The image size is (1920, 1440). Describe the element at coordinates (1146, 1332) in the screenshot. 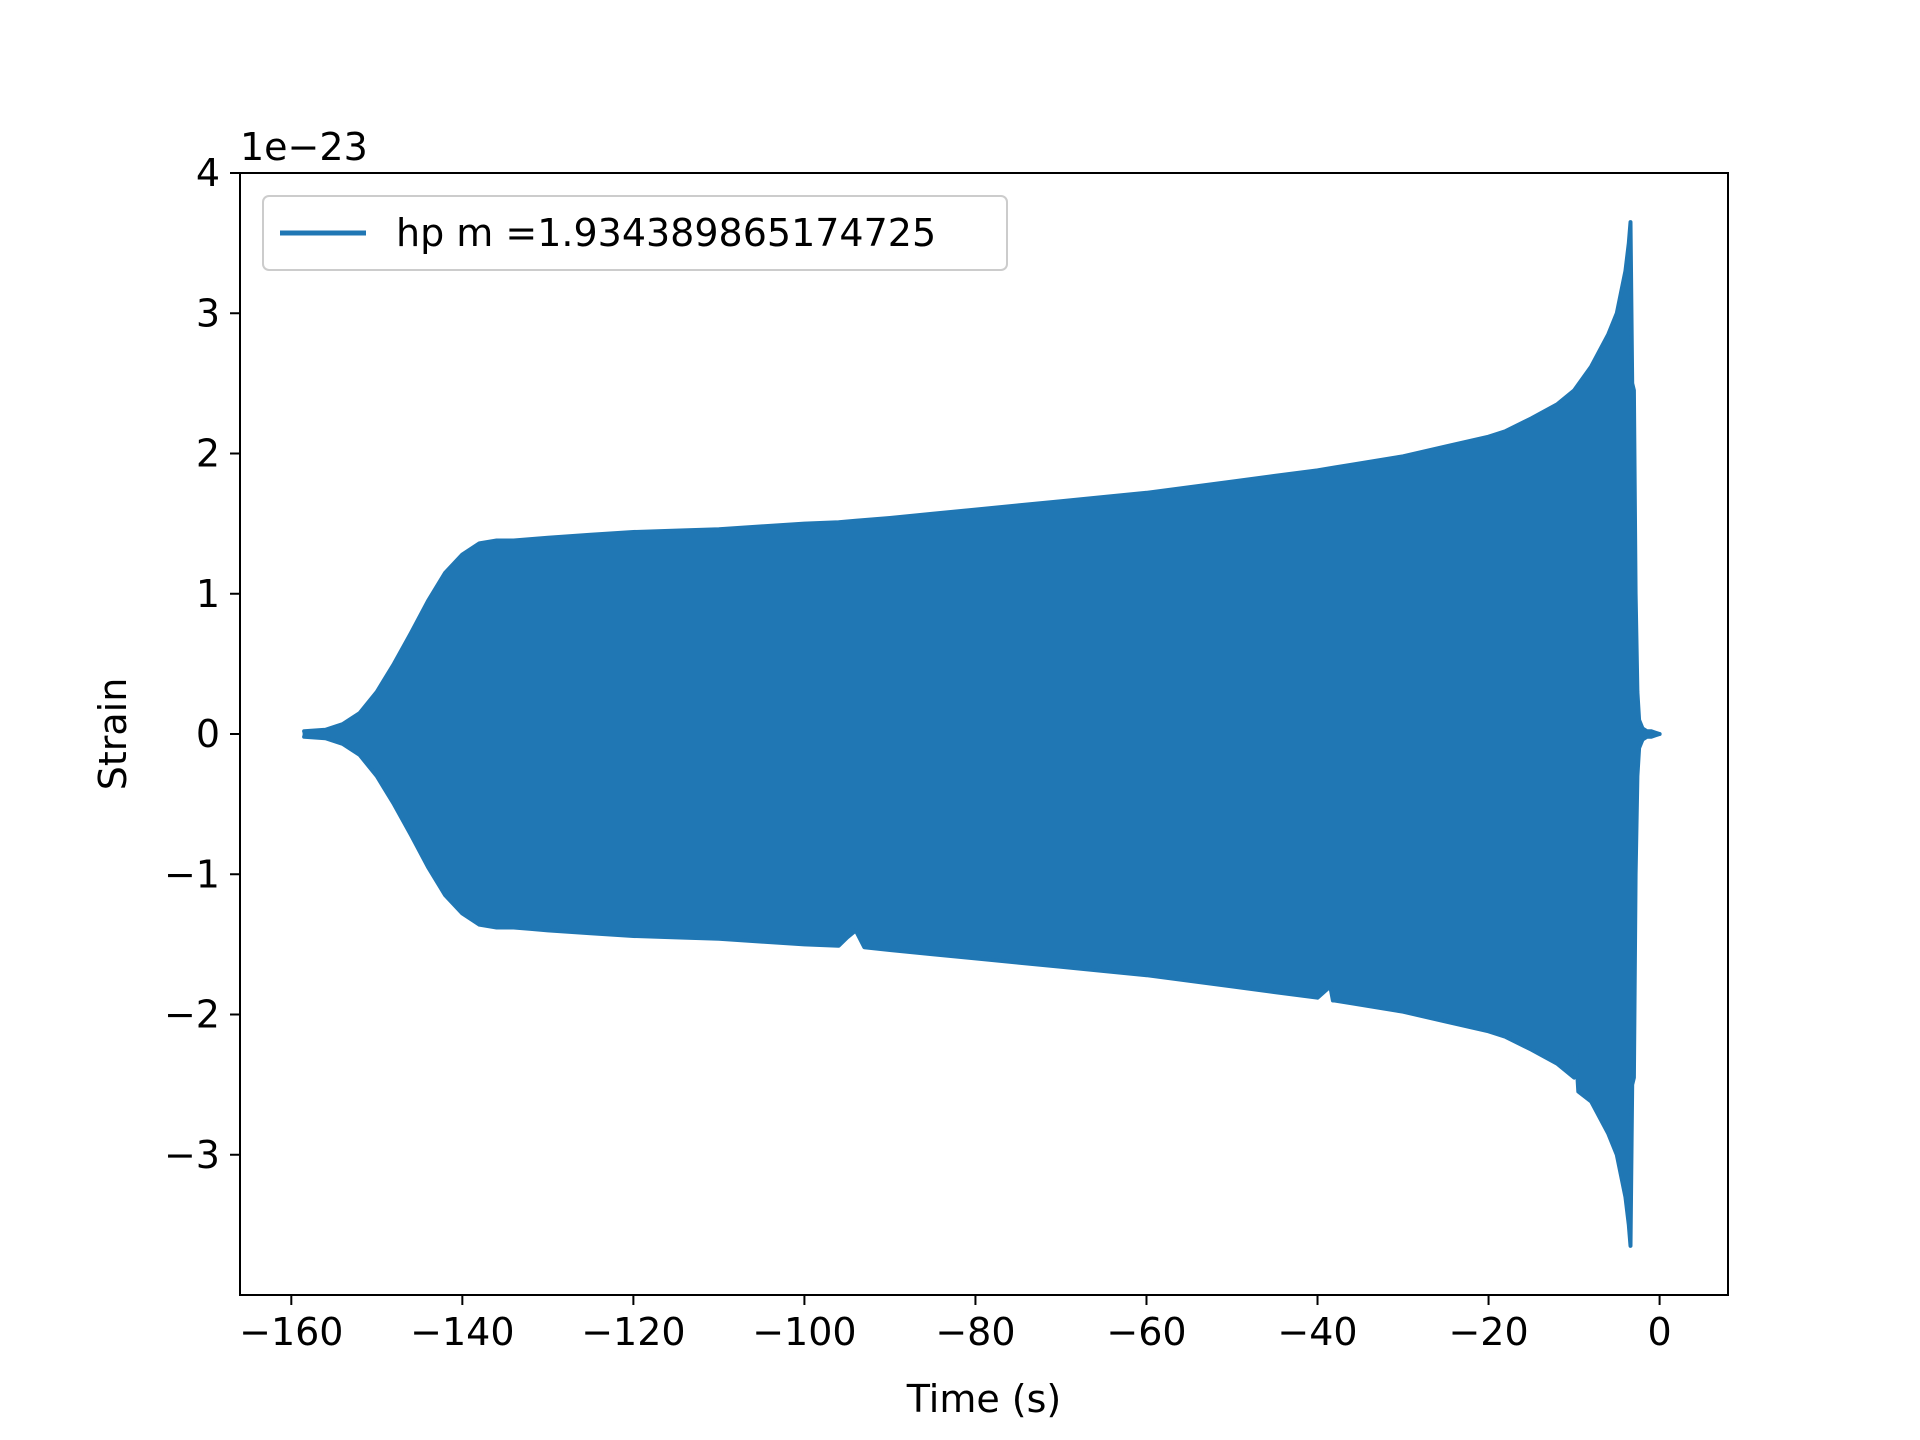

I see `x-tick-label: −60` at that location.